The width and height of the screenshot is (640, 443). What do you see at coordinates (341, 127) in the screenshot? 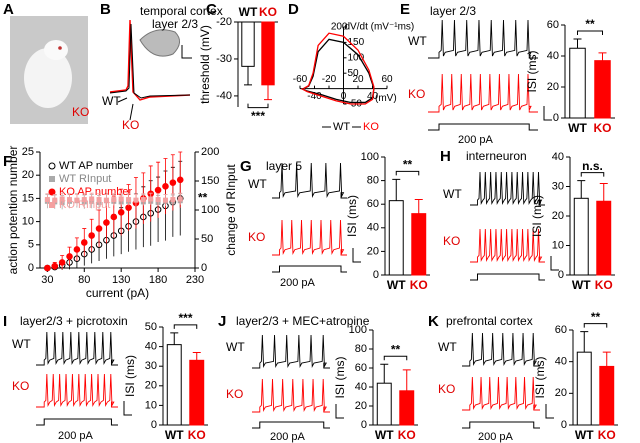
I see `legend-label: WT` at bounding box center [341, 127].